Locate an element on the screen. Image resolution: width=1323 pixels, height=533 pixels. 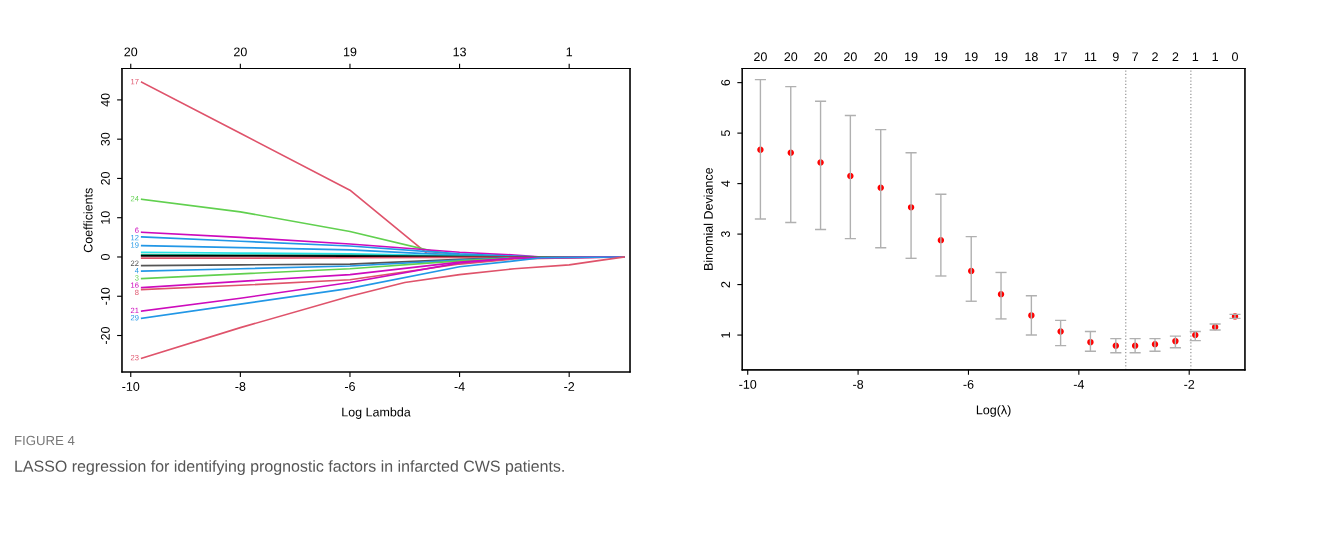
y-tick-label: 0 is located at coordinates (105, 256).